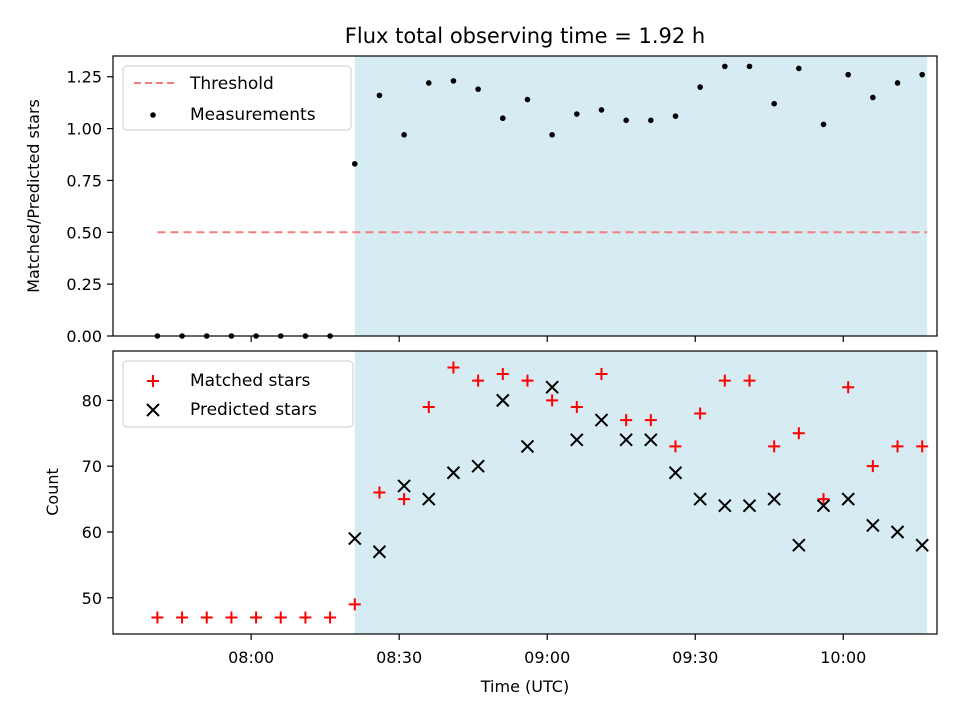 This screenshot has width=960, height=720. I want to click on top-y-tick-label: 0.50, so click(84, 232).